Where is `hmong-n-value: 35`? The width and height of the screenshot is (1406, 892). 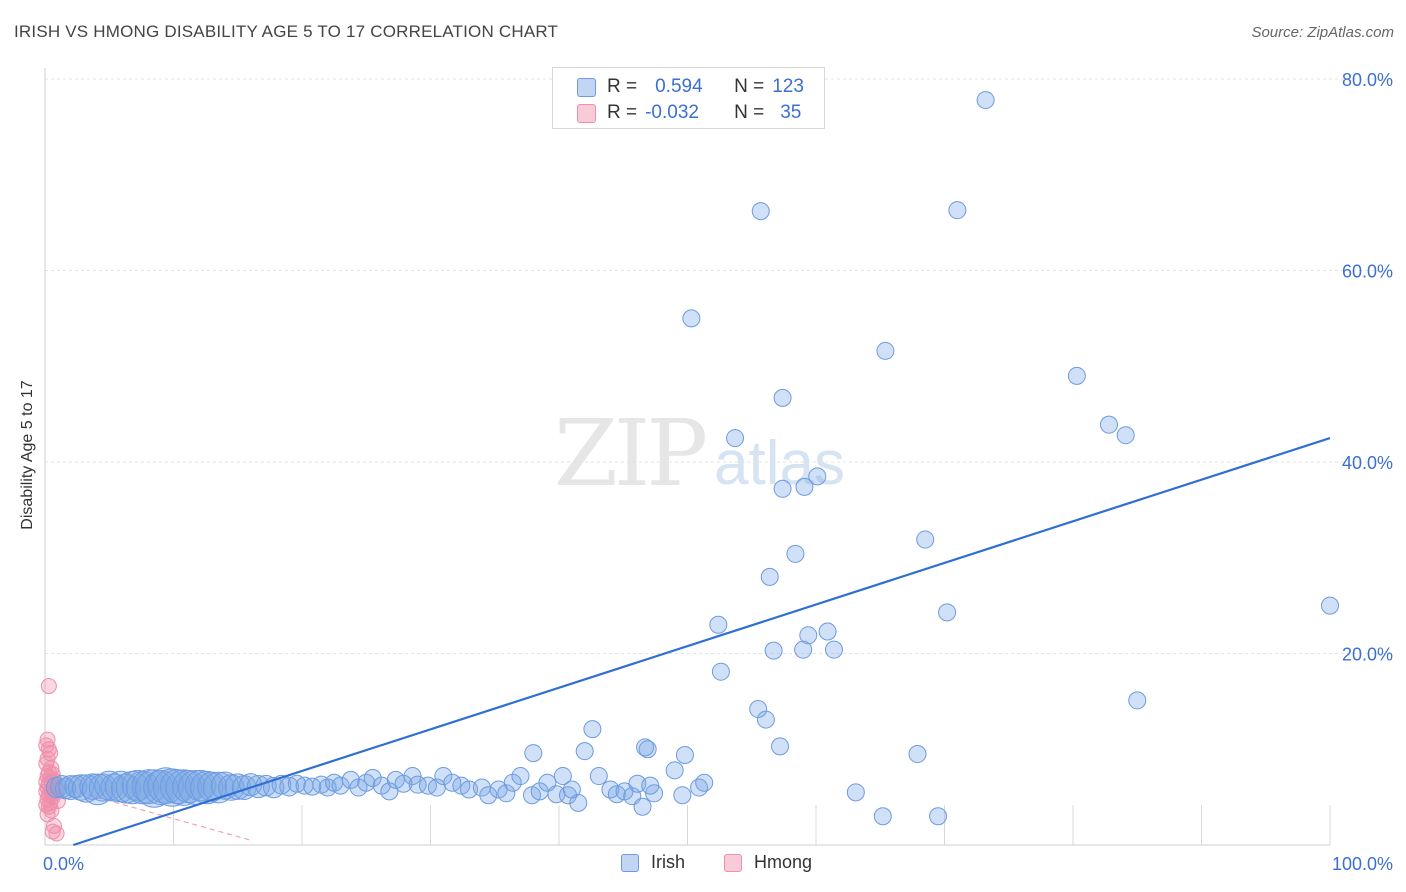 hmong-n-value: 35 is located at coordinates (791, 112).